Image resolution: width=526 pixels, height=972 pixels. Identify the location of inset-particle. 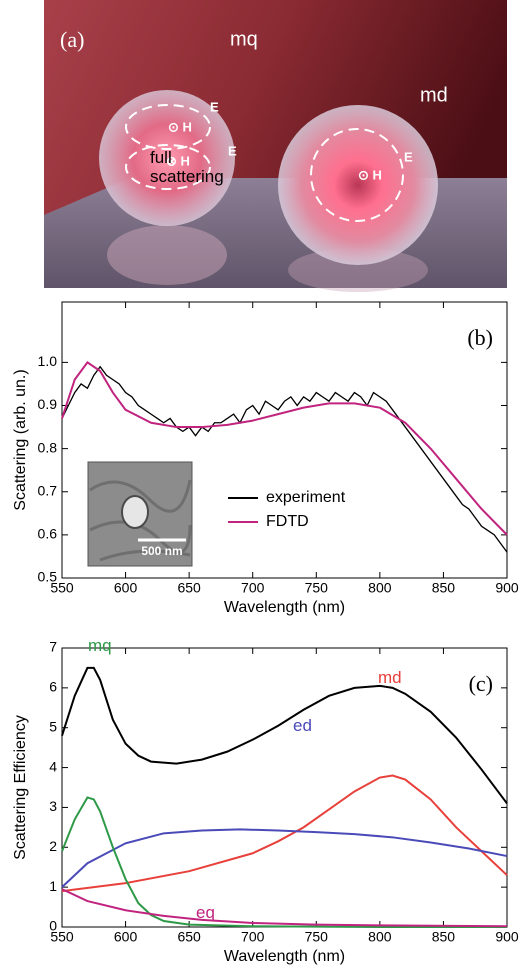
(135, 512).